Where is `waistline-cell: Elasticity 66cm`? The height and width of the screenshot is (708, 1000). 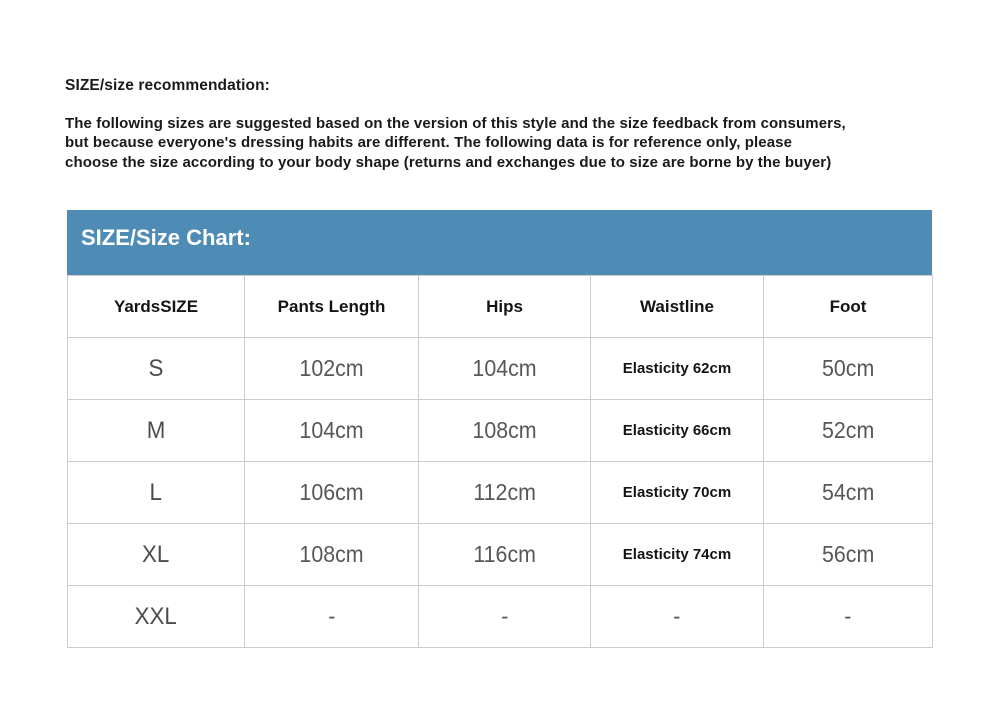
waistline-cell: Elasticity 66cm is located at coordinates (677, 430).